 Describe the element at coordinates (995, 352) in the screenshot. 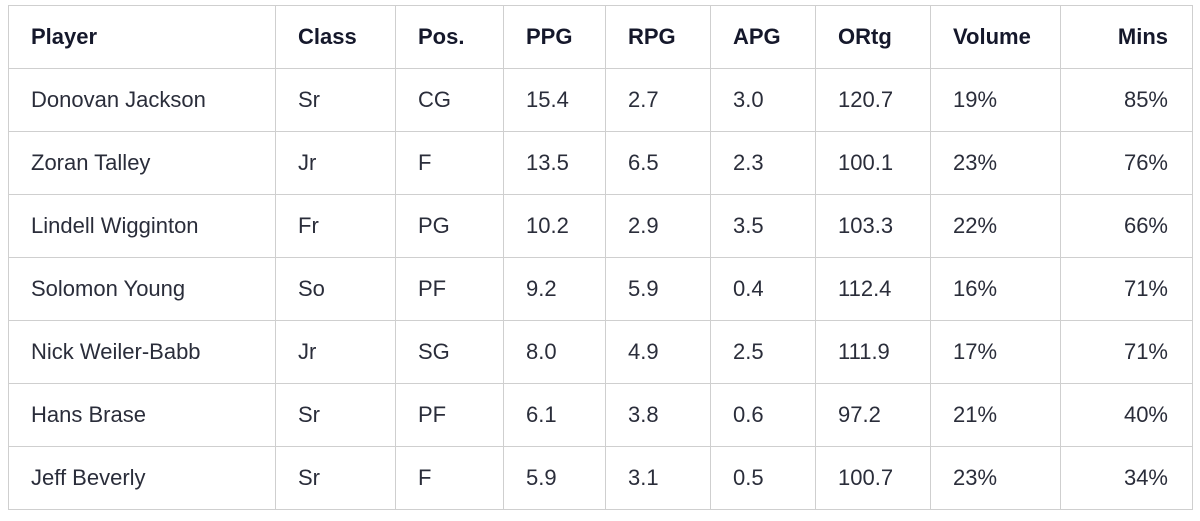

I see `table-cell: 17%` at that location.